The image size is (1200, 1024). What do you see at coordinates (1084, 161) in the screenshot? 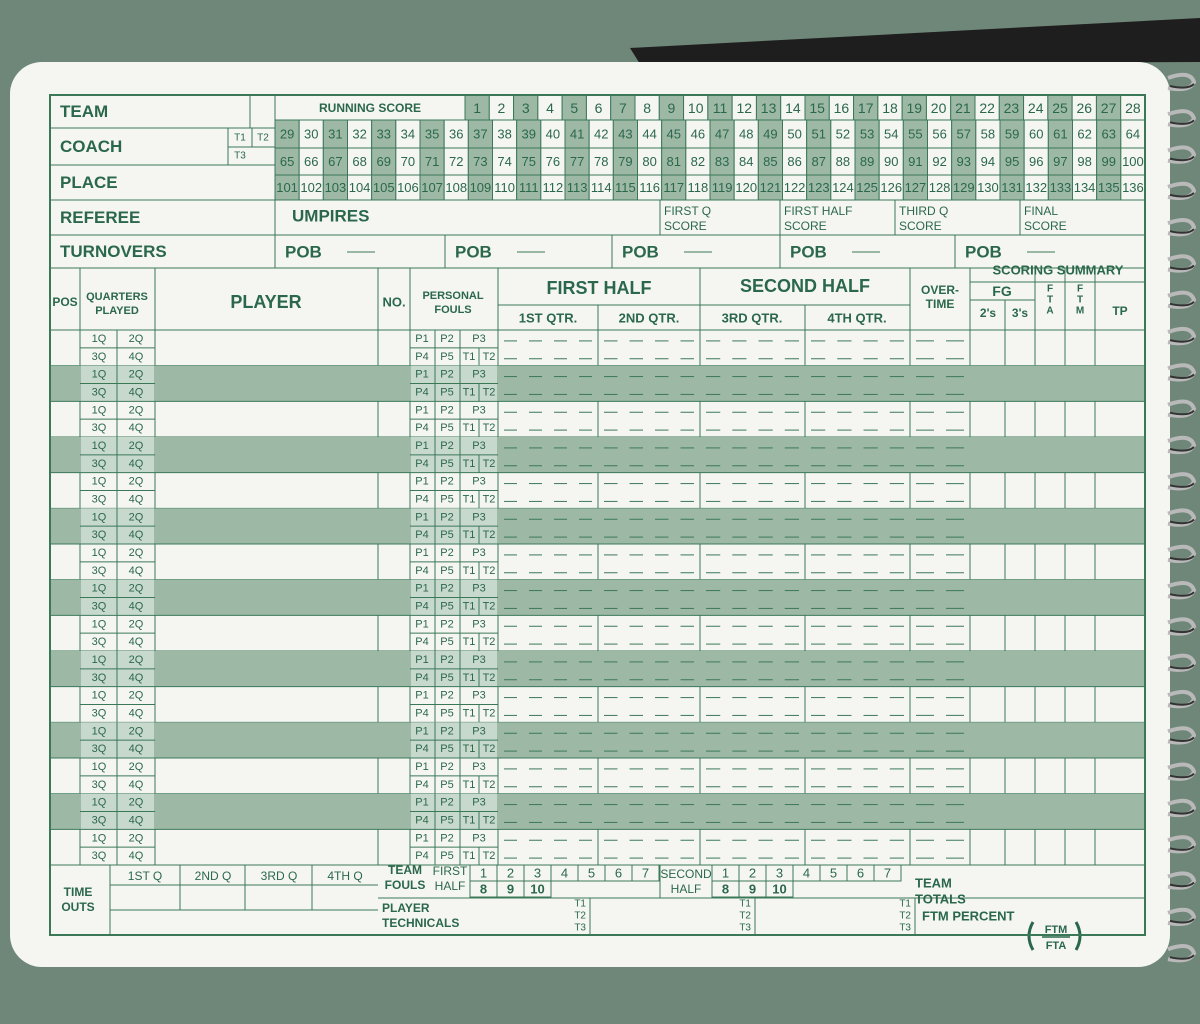
I see `score-number: 98` at bounding box center [1084, 161].